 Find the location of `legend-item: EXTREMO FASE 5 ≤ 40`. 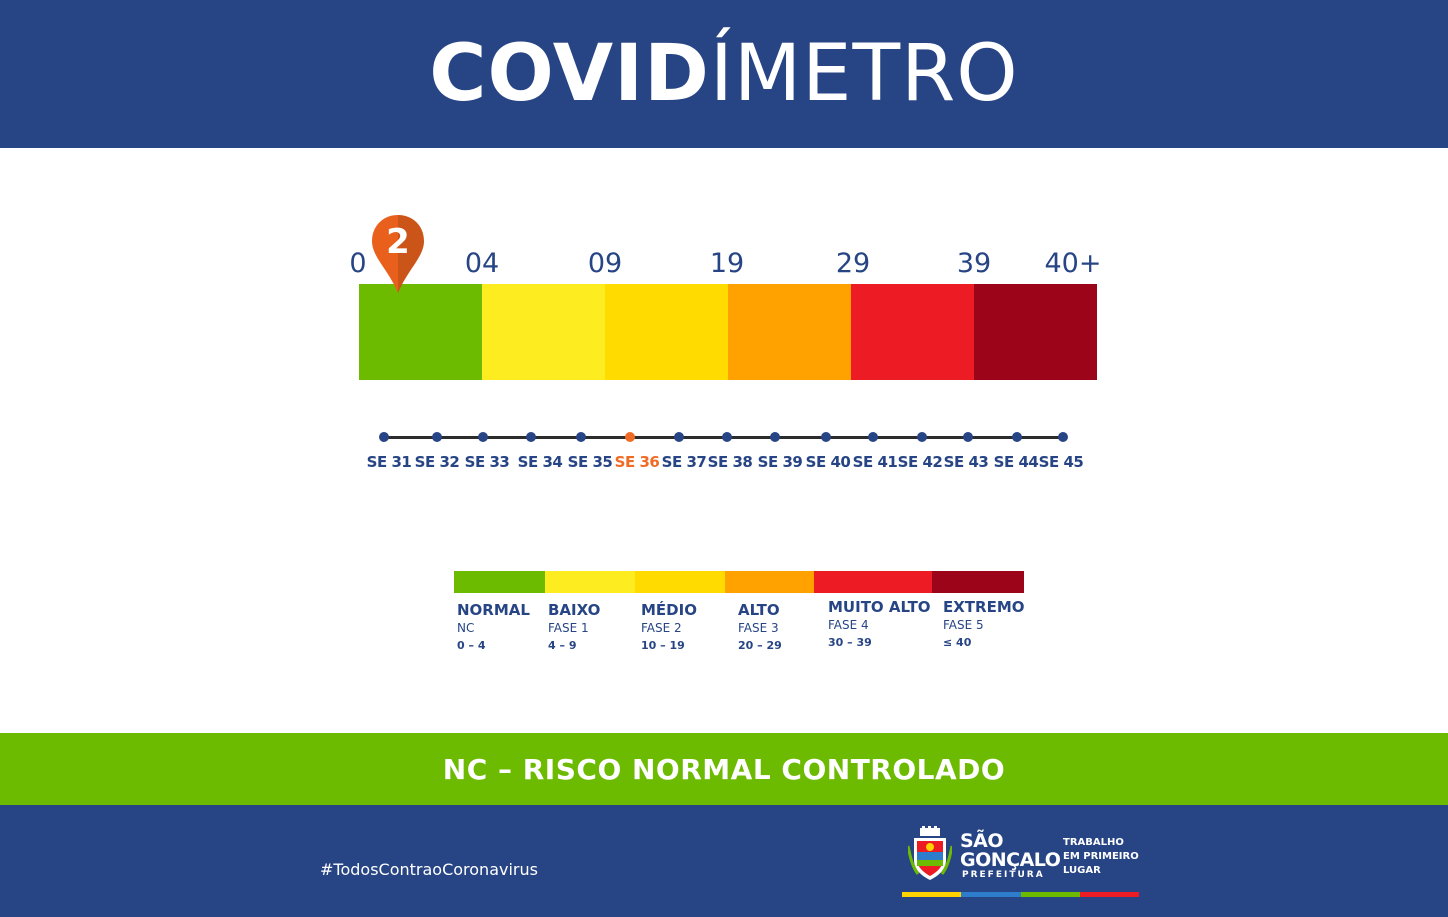

legend-item: EXTREMO FASE 5 ≤ 40 is located at coordinates (984, 624).